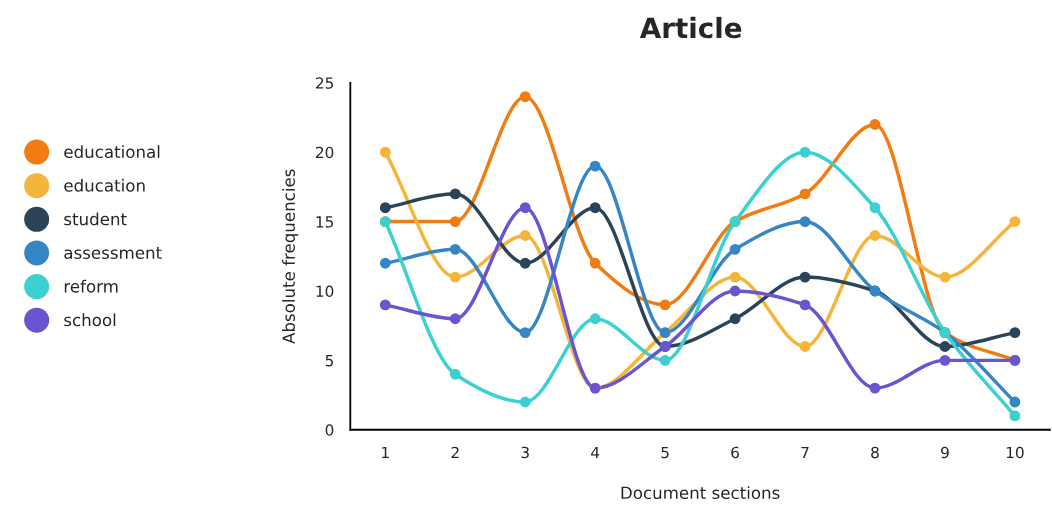  I want to click on x-axis-title: Document sections, so click(700, 493).